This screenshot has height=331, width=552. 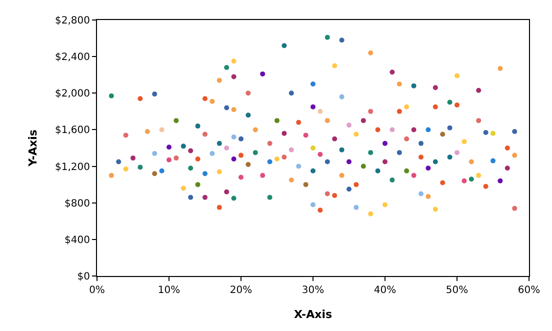 What do you see at coordinates (72, 167) in the screenshot?
I see `y-tick-label: $1,200` at bounding box center [72, 167].